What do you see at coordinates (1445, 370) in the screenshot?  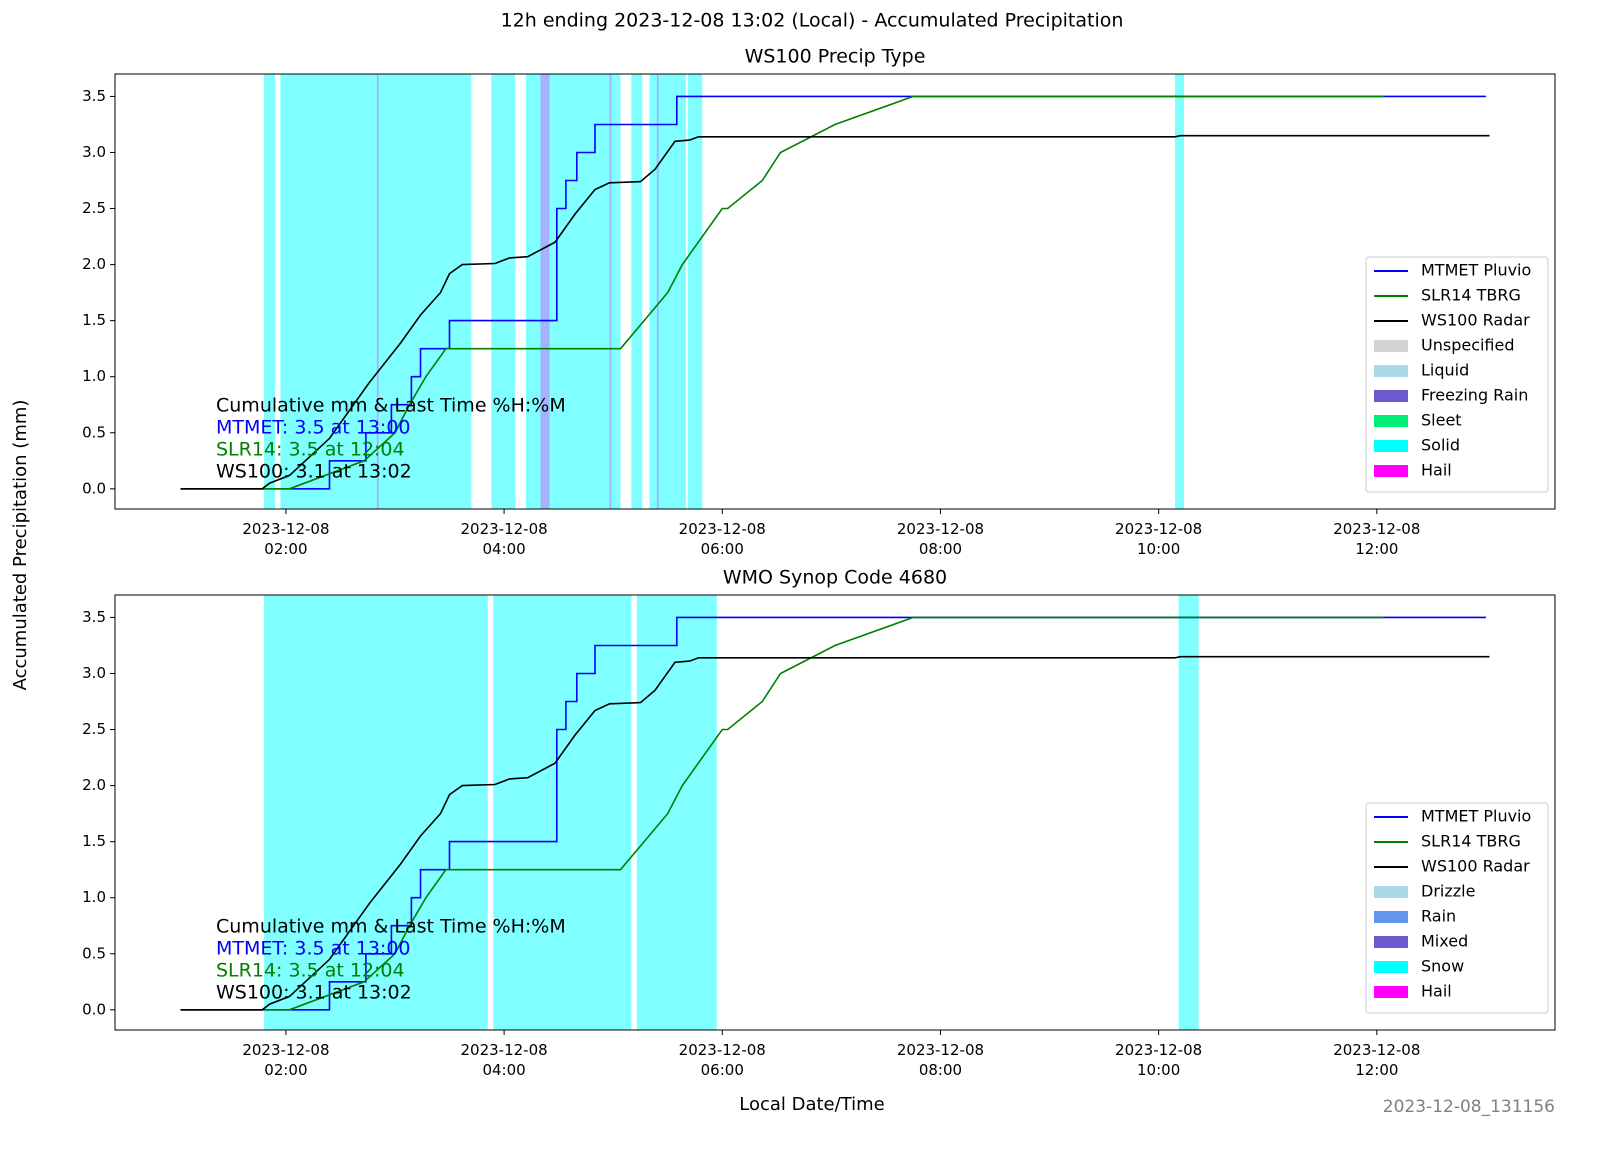 I see `legend-label: Liquid` at bounding box center [1445, 370].